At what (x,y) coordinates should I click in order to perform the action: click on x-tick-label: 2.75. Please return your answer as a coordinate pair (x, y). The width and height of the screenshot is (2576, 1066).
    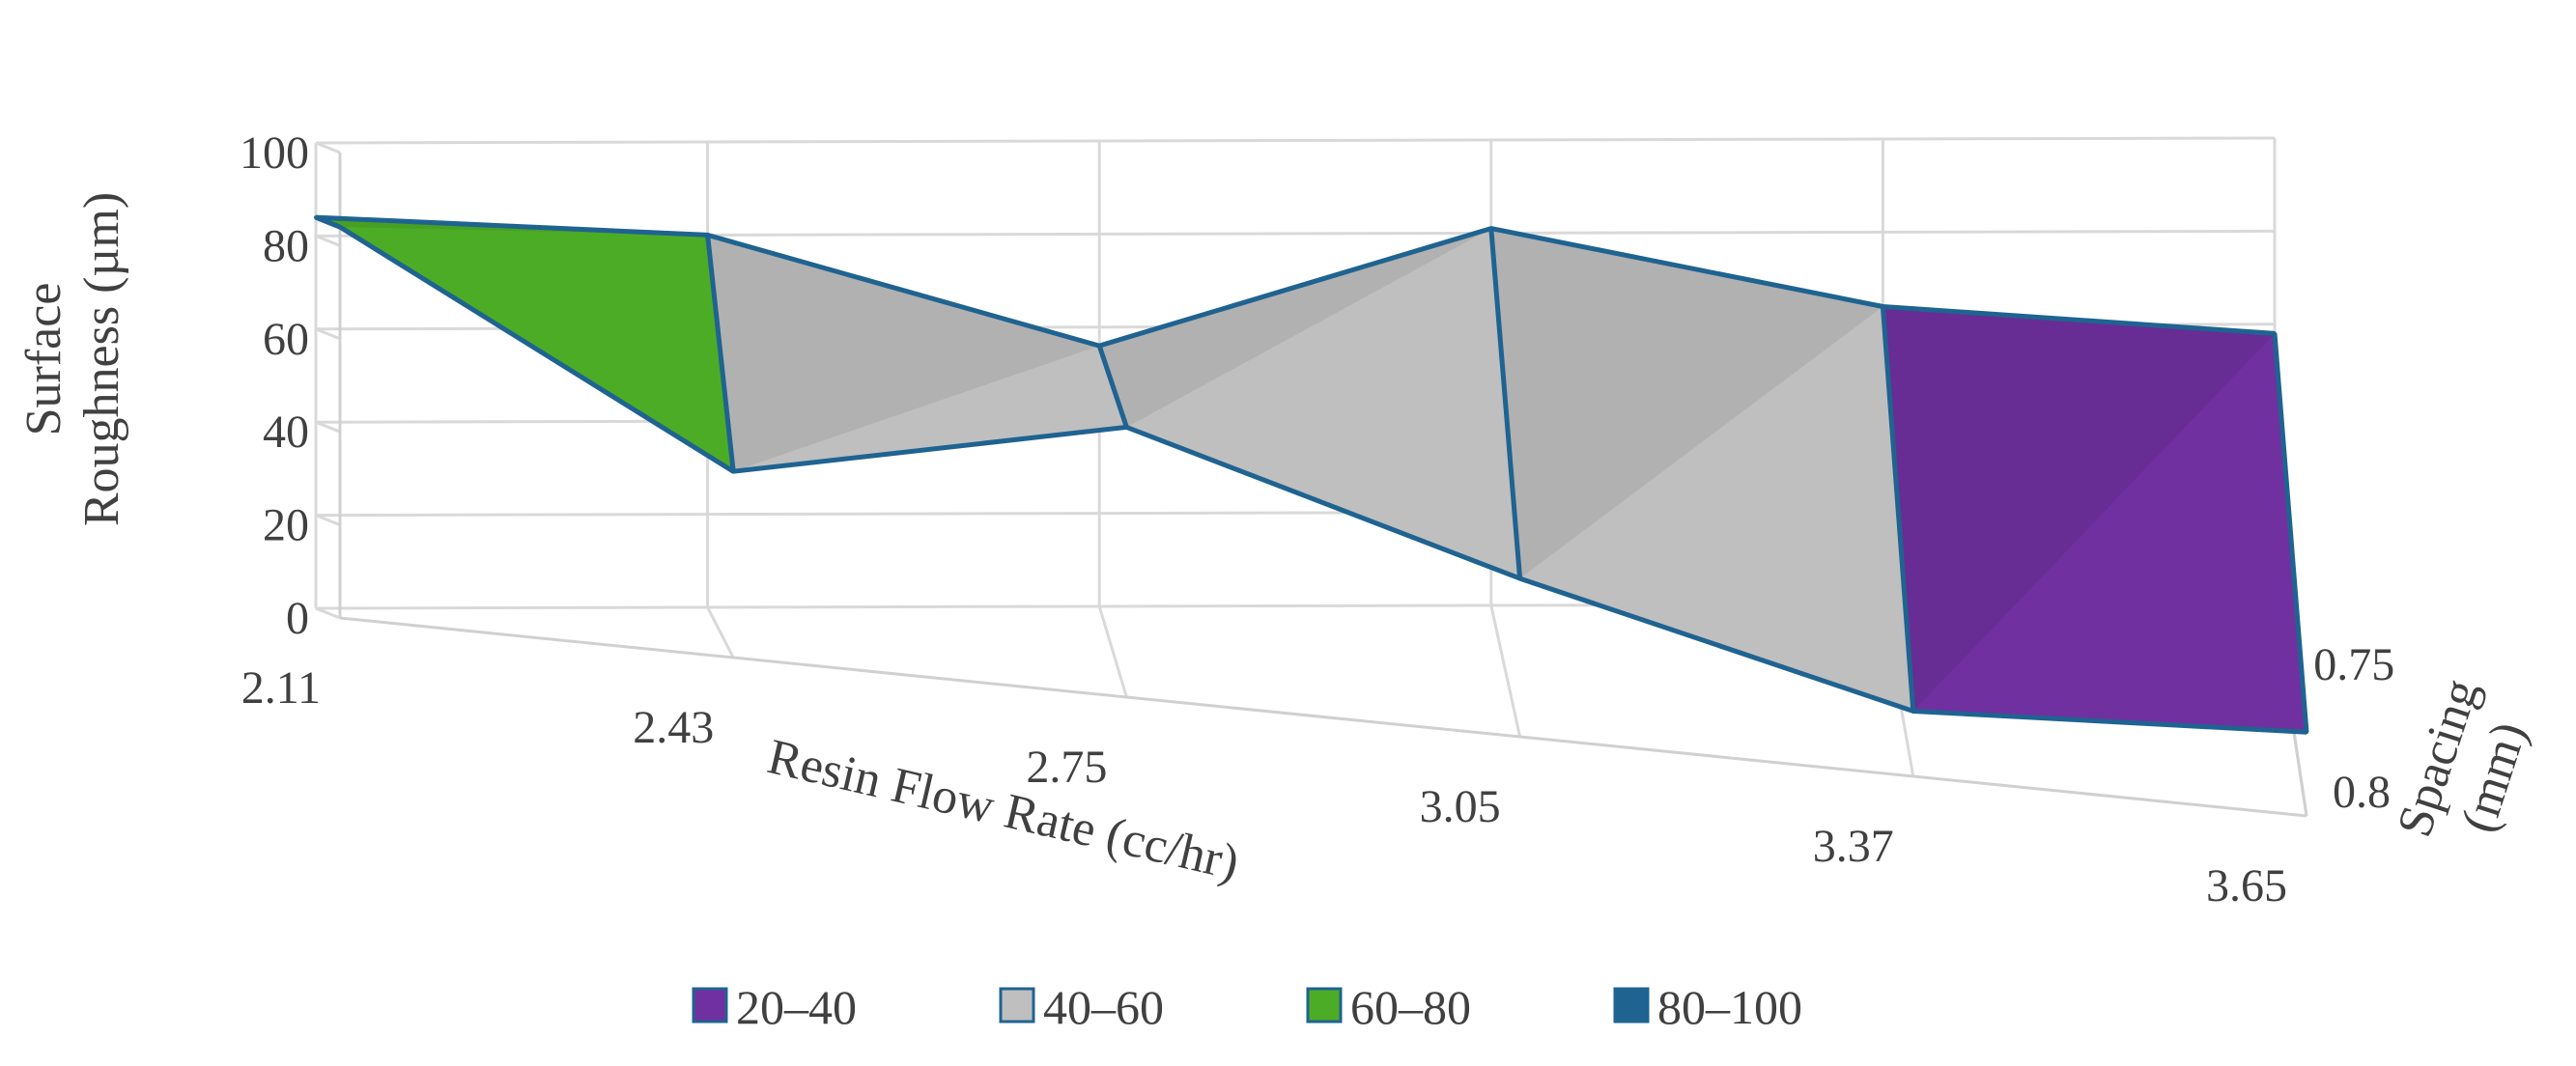
    Looking at the image, I should click on (1066, 767).